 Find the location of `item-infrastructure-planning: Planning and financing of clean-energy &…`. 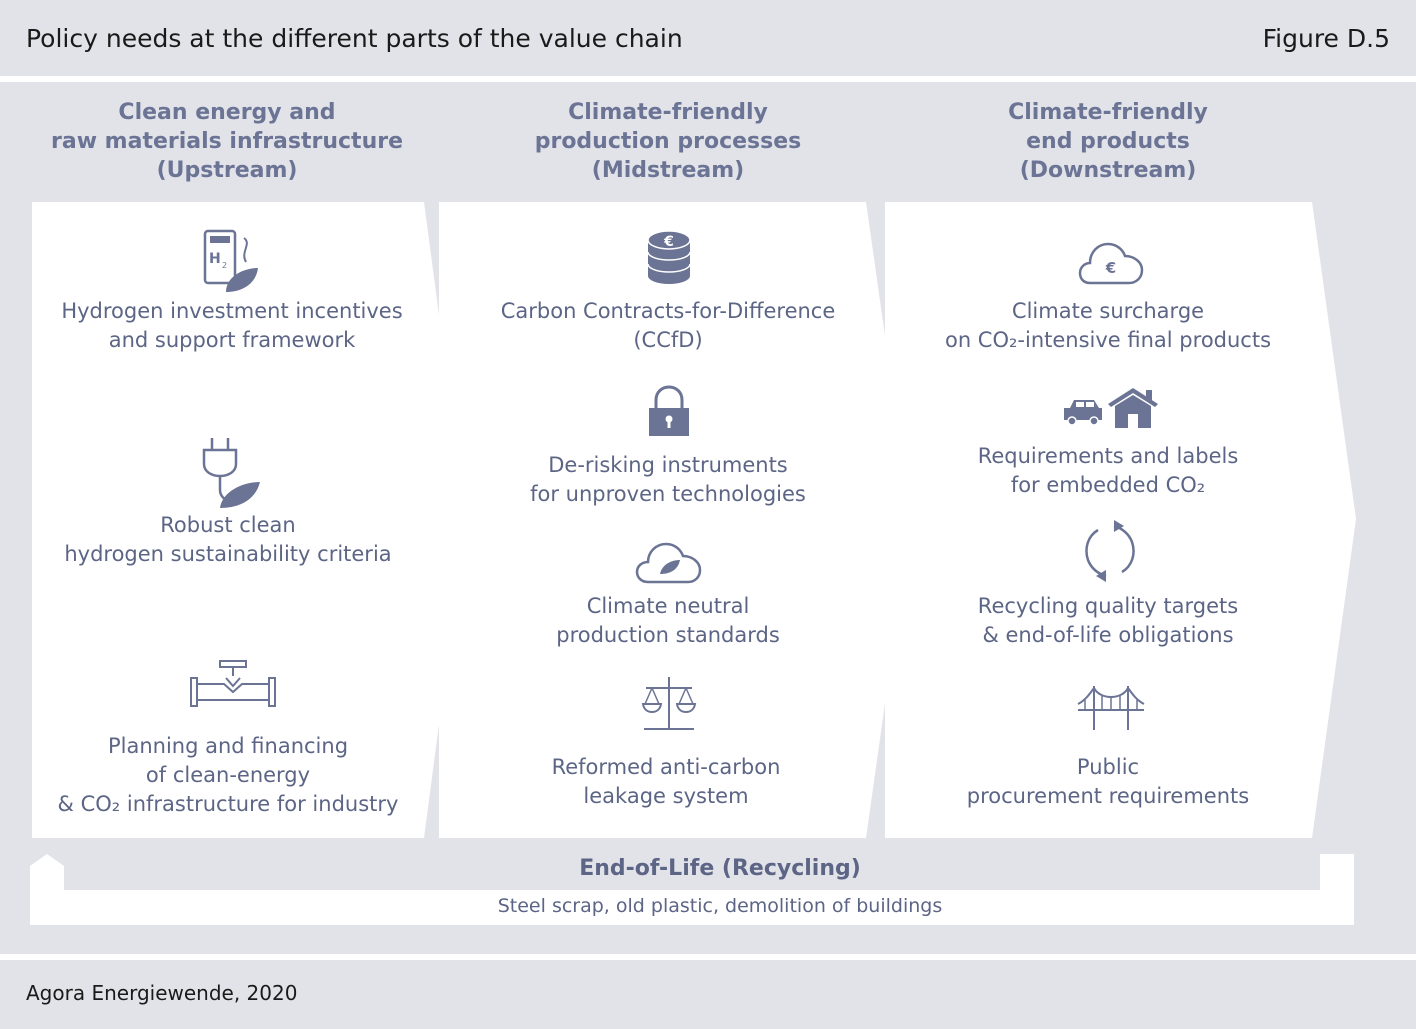

item-infrastructure-planning: Planning and financing of clean-energy &… is located at coordinates (228, 775).